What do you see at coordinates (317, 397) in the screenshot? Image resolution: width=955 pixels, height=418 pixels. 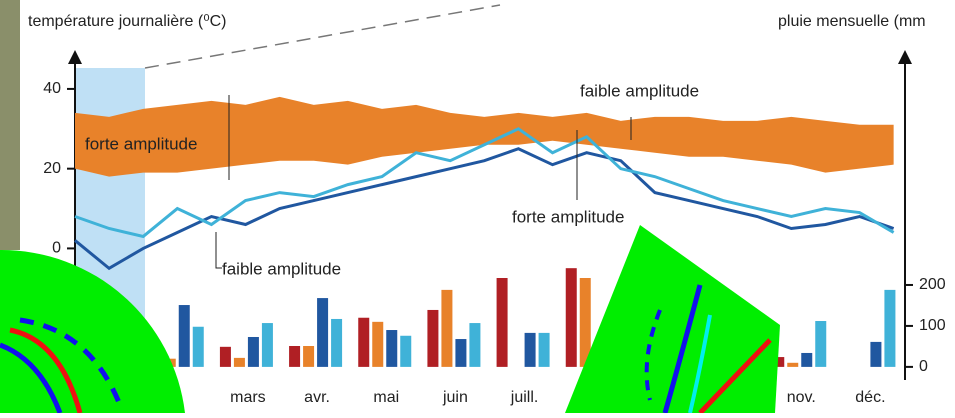 I see `x-tick-label: avr.` at bounding box center [317, 397].